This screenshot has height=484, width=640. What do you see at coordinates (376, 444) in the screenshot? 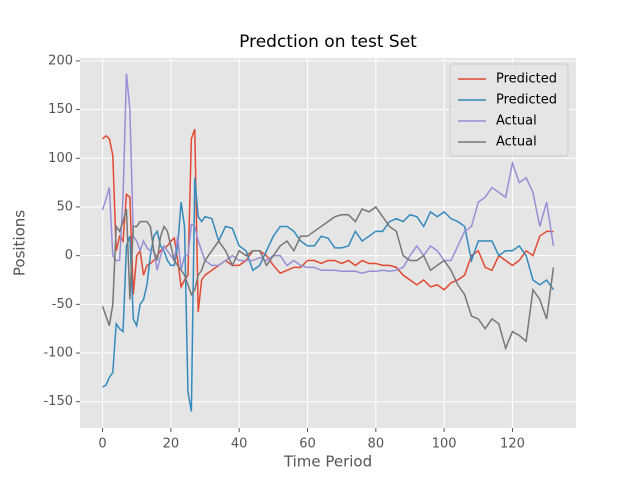
I see `x-tick-label: 80` at bounding box center [376, 444].